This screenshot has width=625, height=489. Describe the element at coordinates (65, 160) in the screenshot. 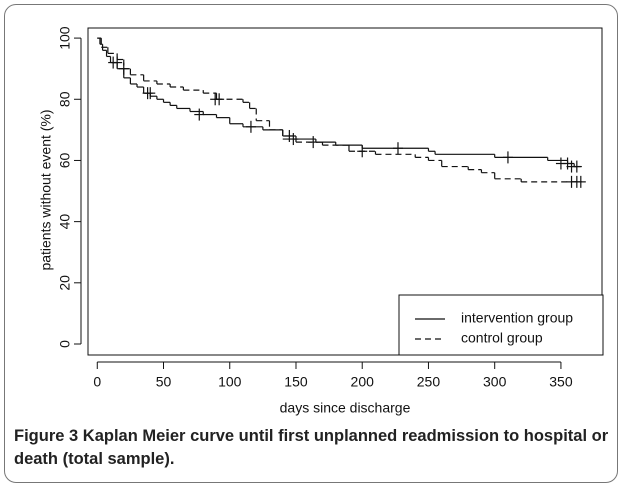

I see `y-tick-label: 60` at that location.